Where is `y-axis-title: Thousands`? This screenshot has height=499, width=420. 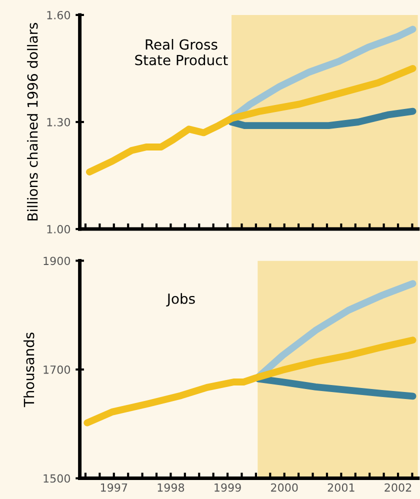 y-axis-title: Thousands is located at coordinates (28, 370).